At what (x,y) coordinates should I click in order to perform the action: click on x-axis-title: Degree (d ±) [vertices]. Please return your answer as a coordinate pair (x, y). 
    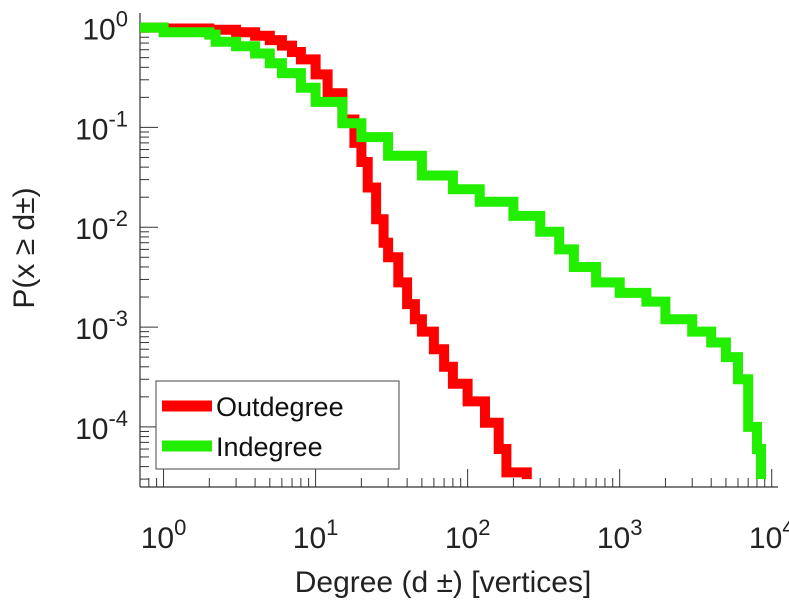
    Looking at the image, I should click on (443, 582).